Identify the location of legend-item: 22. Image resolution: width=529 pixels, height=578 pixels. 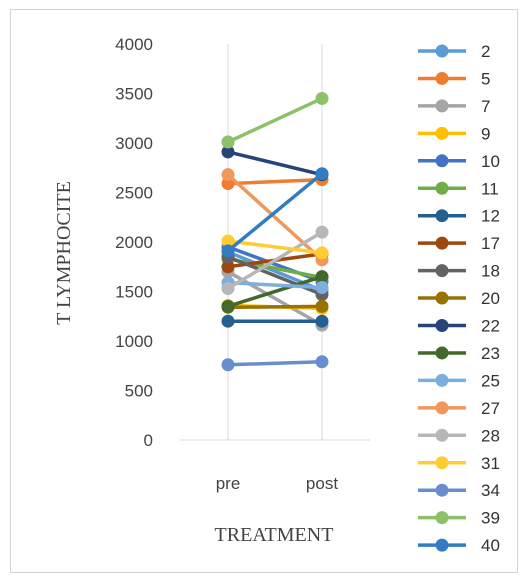
(459, 326).